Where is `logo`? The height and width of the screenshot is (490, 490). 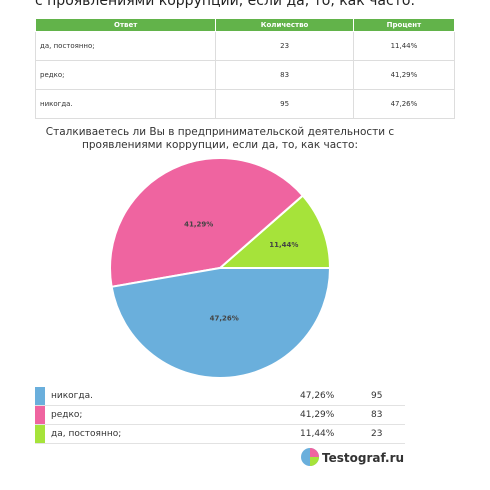 logo is located at coordinates (310, 457).